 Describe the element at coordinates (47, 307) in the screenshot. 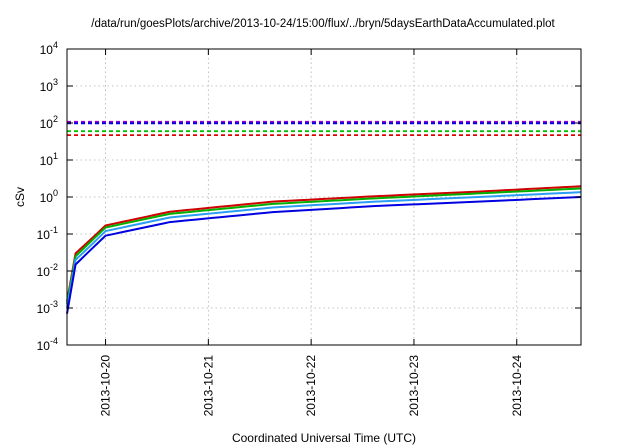

I see `y-tick-label: 10⁻³` at that location.